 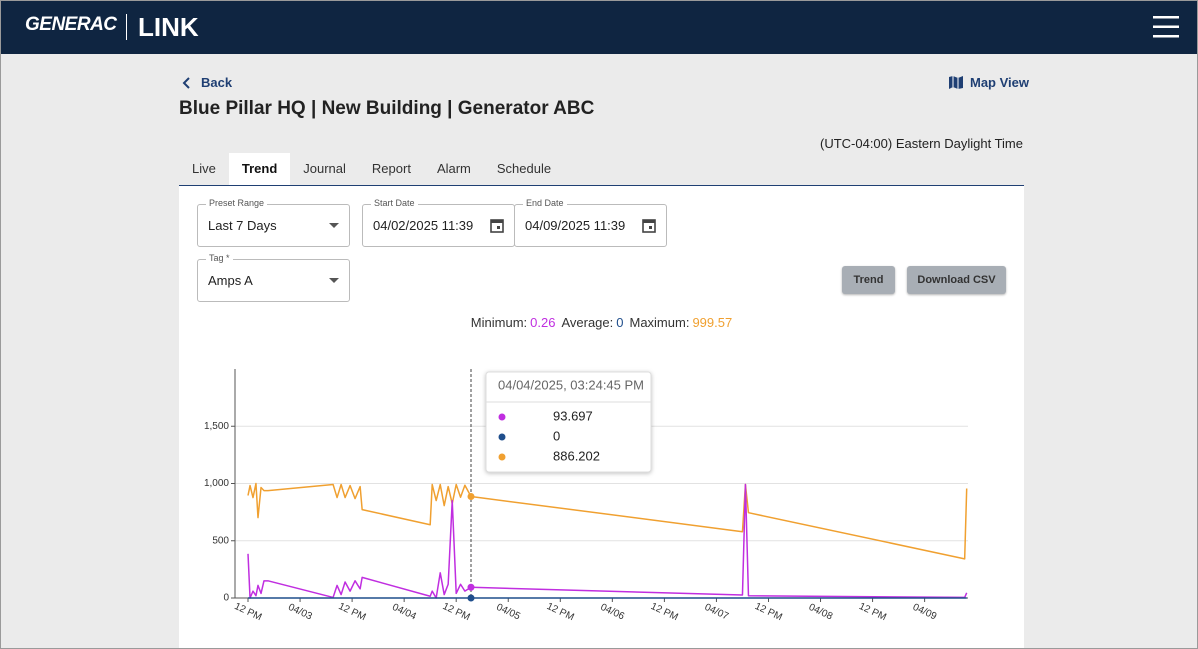 I want to click on download-csv-button: Download CSV, so click(x=956, y=280).